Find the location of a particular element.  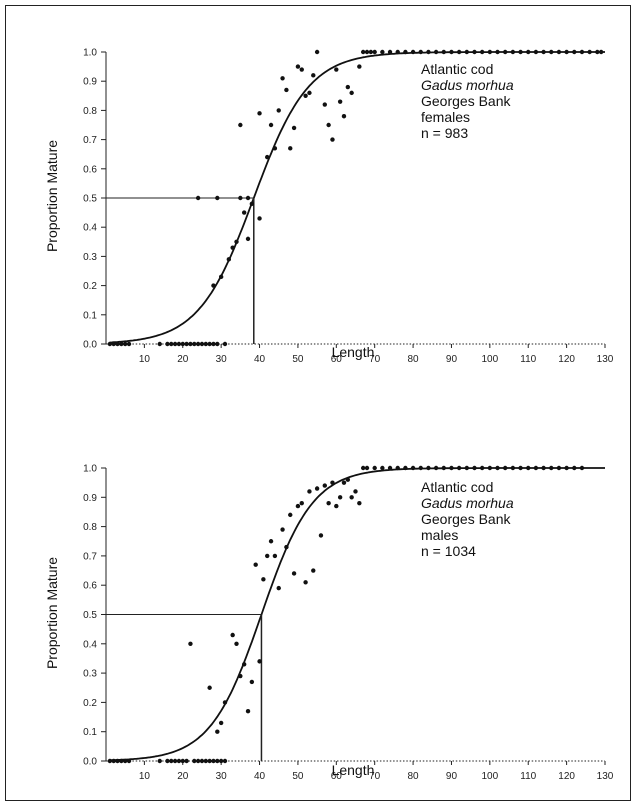

l50-reference-lines is located at coordinates (184, 687).